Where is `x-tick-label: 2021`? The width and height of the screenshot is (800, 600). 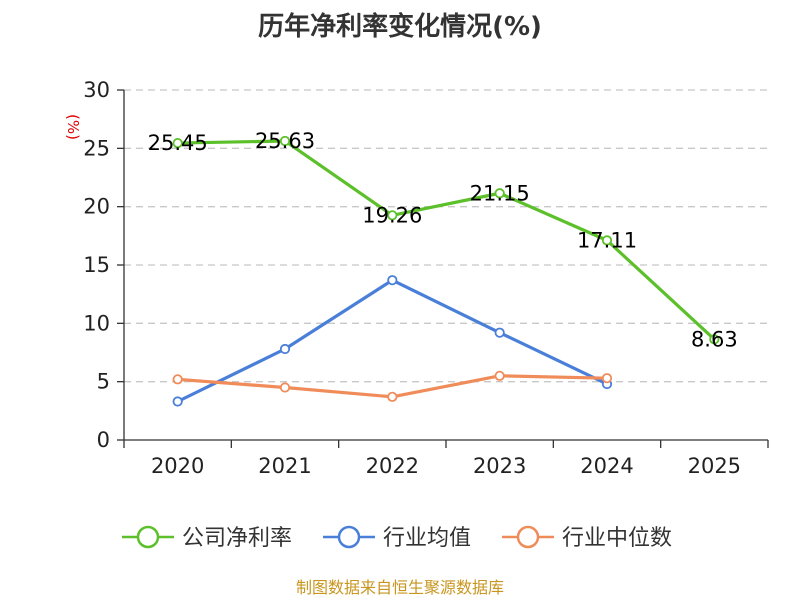
x-tick-label: 2021 is located at coordinates (284, 466).